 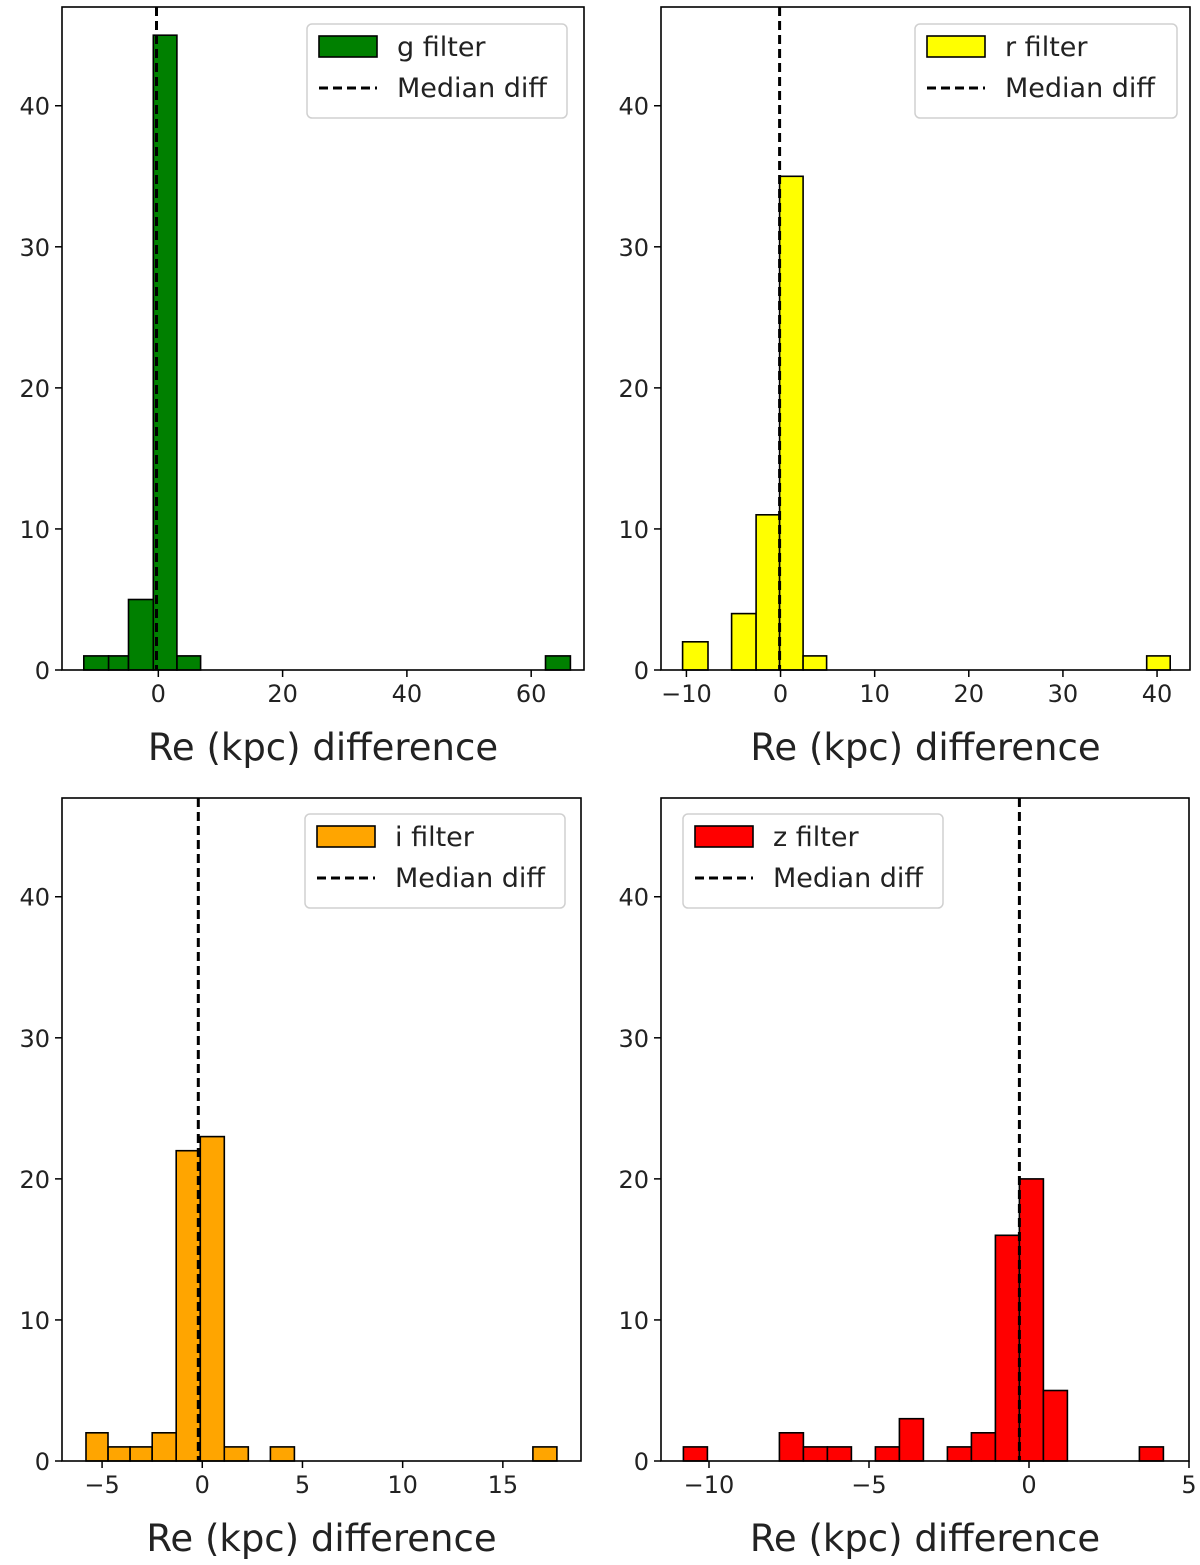 I want to click on legend-label-filter: g filter, so click(x=441, y=47).